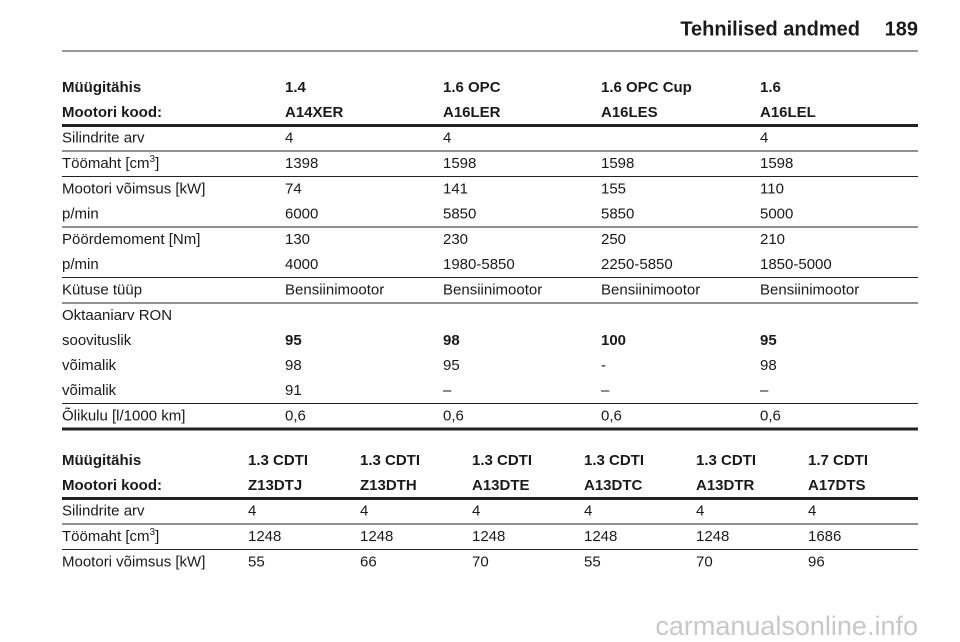  I want to click on cell-value: A16LEL, so click(788, 112).